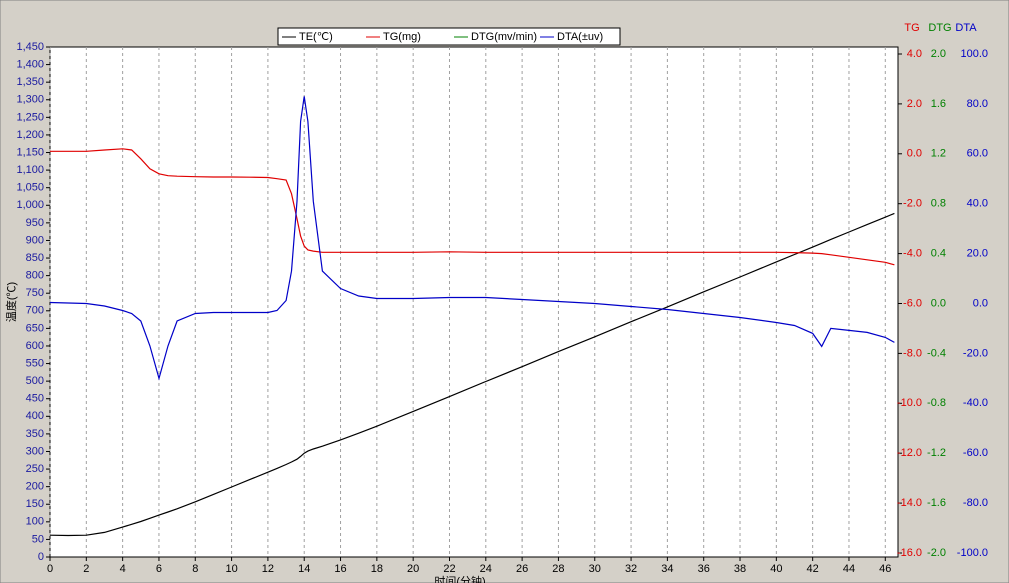  I want to click on y-tick-label: 1,300, so click(30, 100).